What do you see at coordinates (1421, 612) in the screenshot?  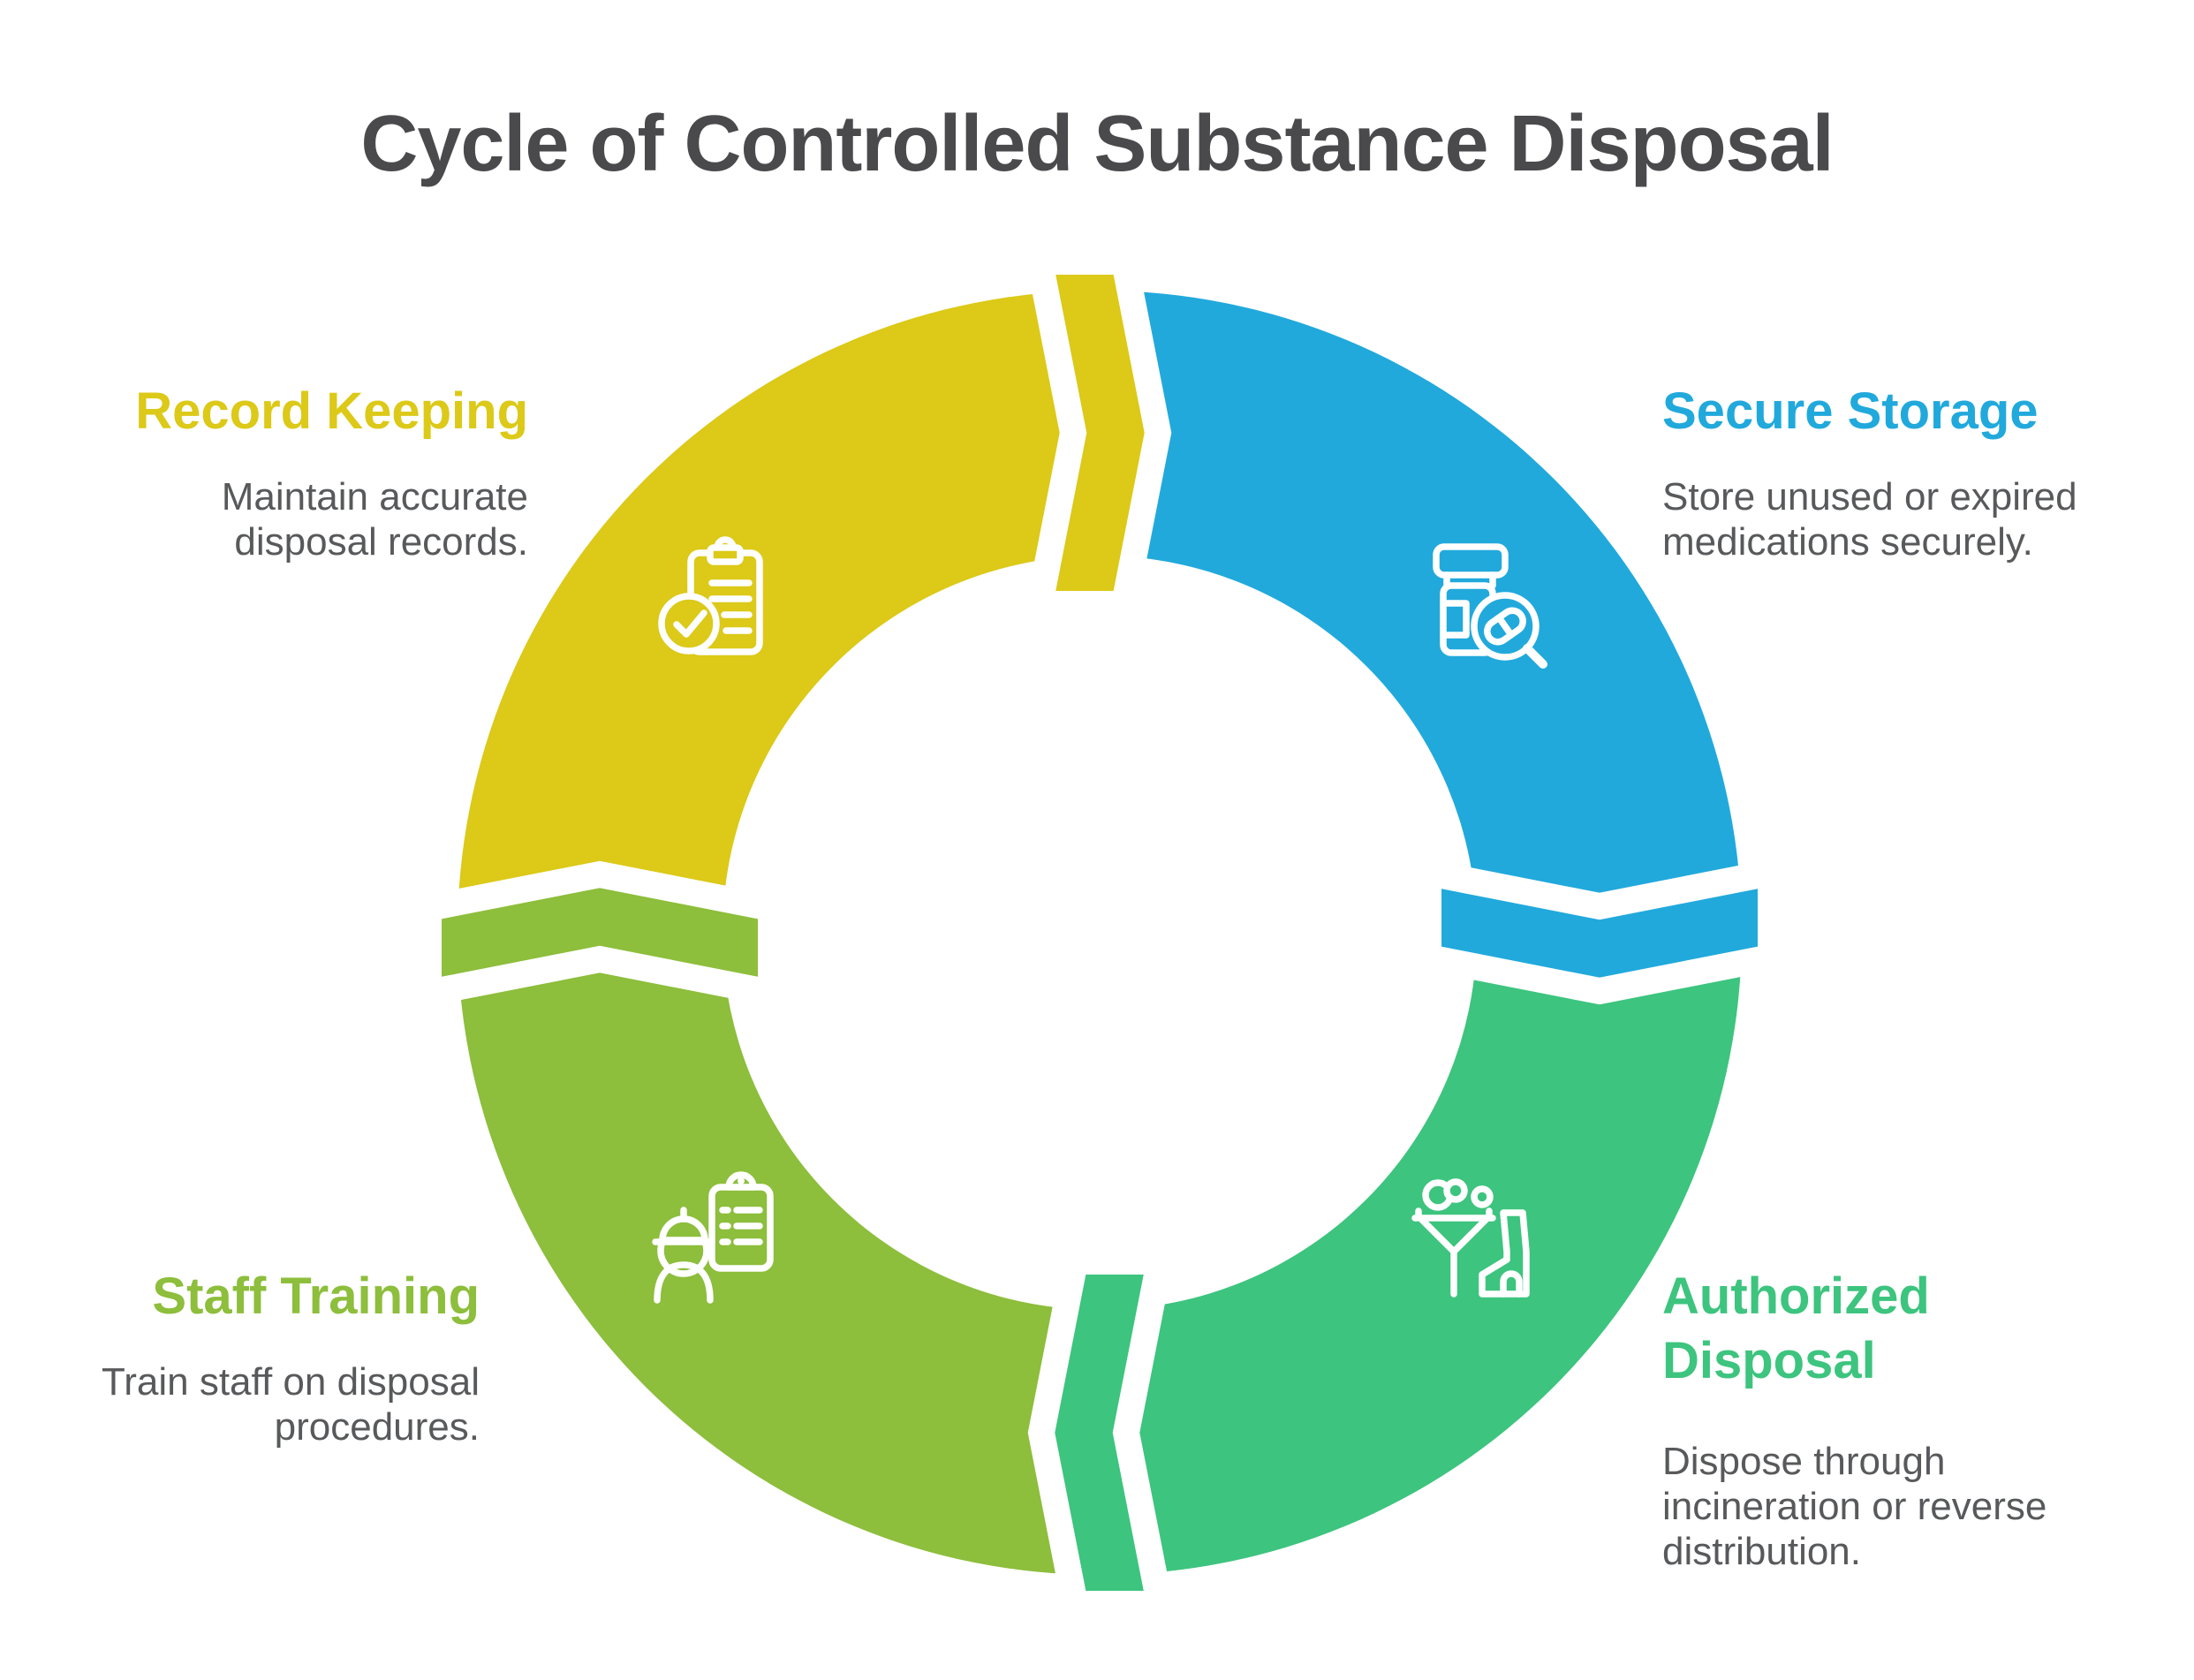 I see `segment-secure-storage` at bounding box center [1421, 612].